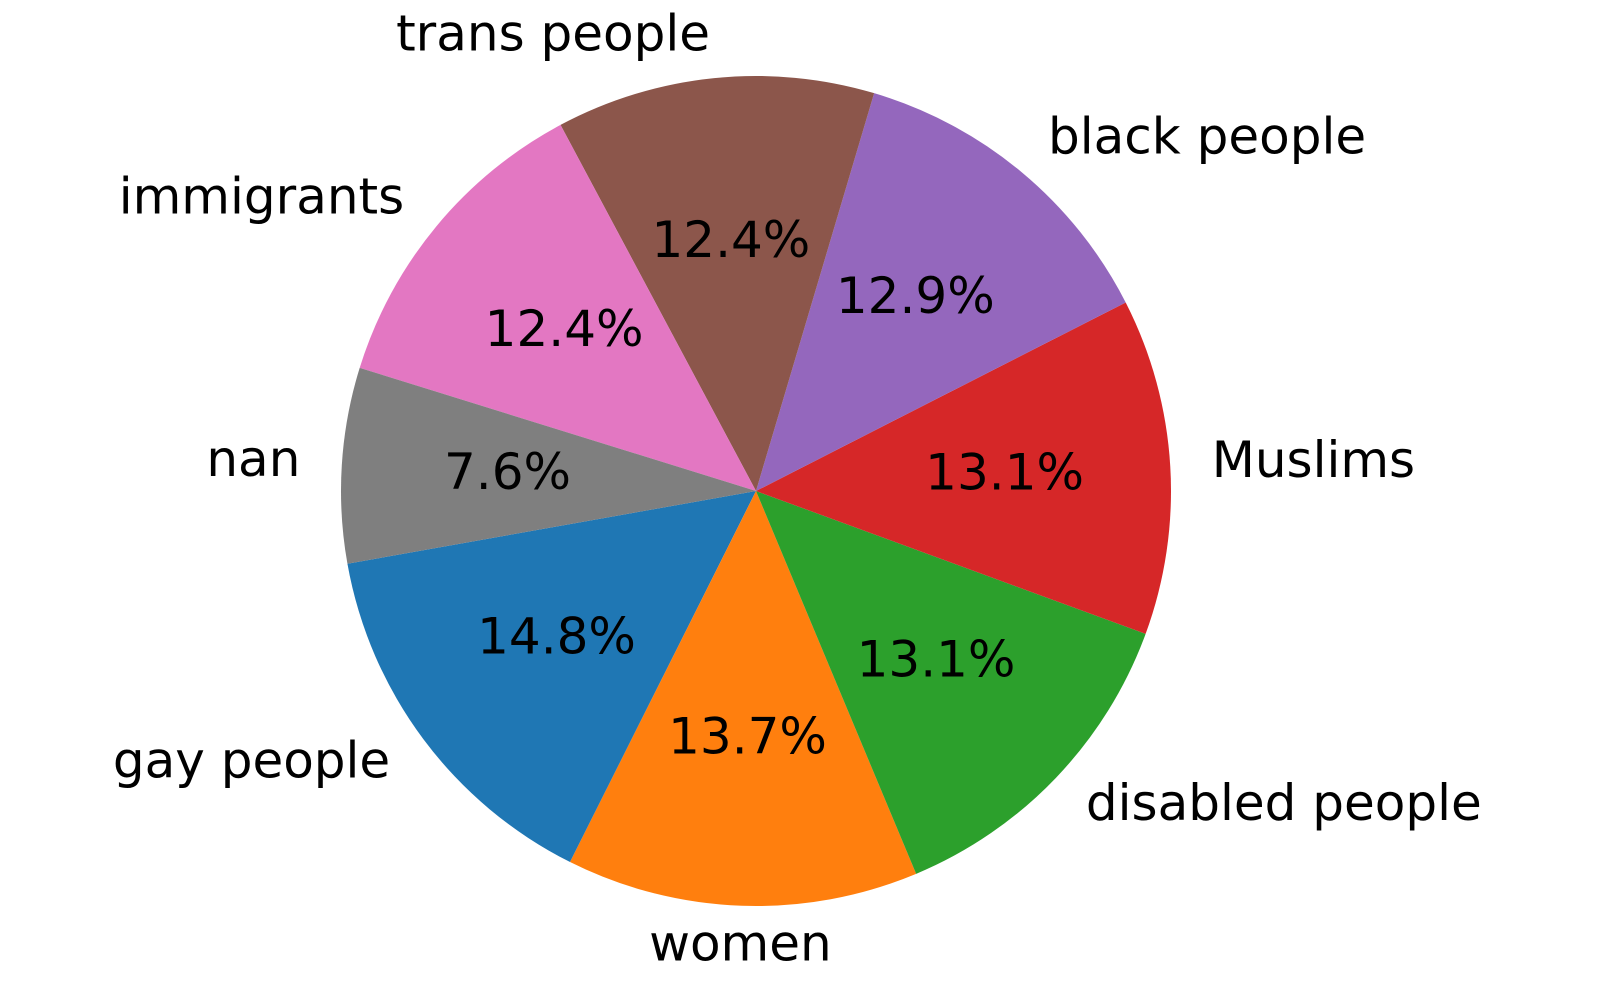 This screenshot has width=1597, height=1002. I want to click on pie-slice-black-people, so click(941, 292).